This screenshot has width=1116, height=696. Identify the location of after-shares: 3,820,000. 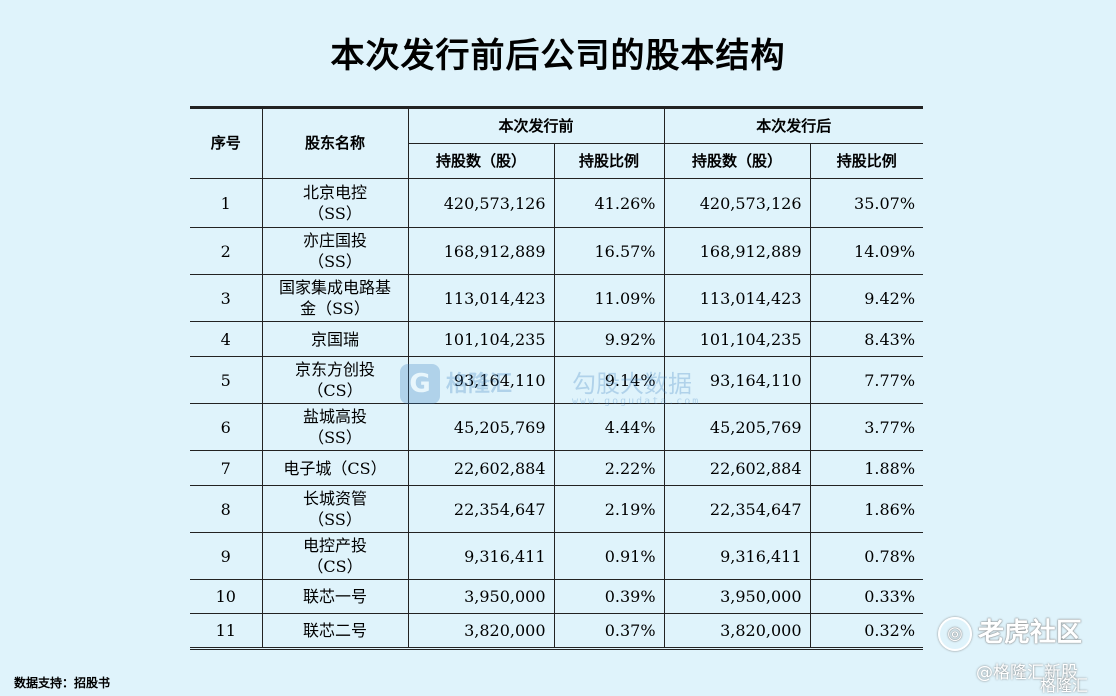
(737, 631).